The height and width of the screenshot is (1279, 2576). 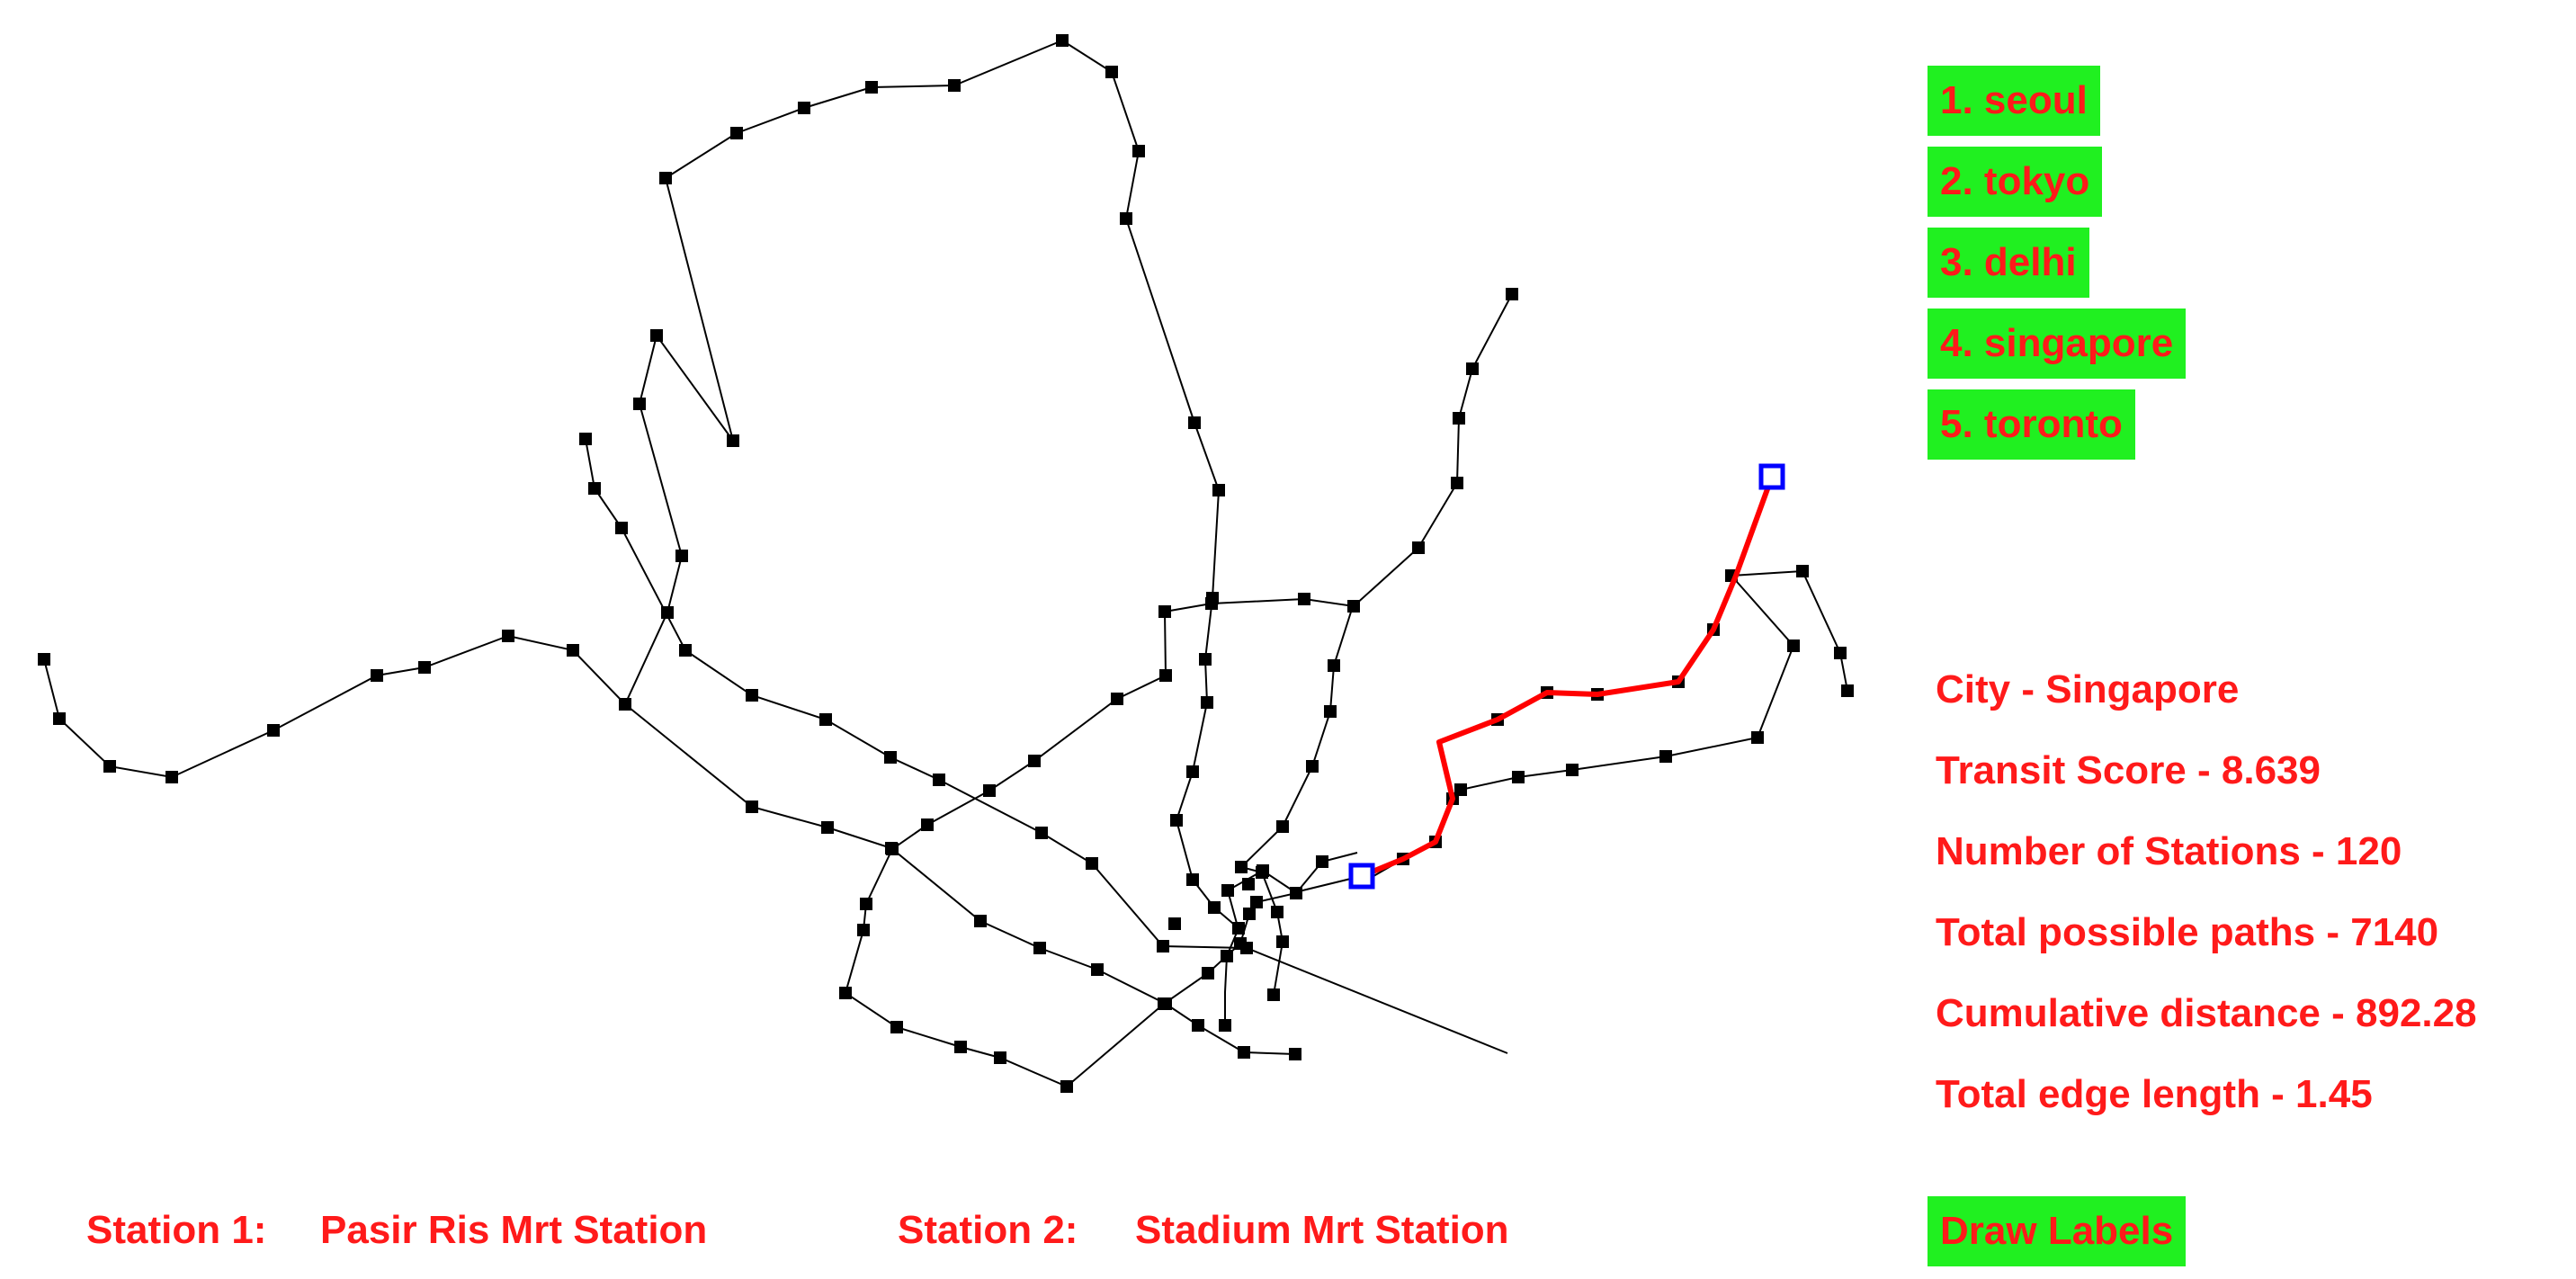 What do you see at coordinates (1771, 477) in the screenshot?
I see `station2-marker` at bounding box center [1771, 477].